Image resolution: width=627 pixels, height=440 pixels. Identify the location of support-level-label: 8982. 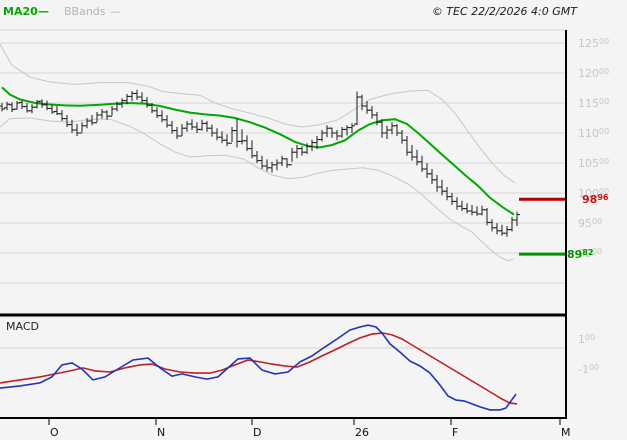
(580, 255).